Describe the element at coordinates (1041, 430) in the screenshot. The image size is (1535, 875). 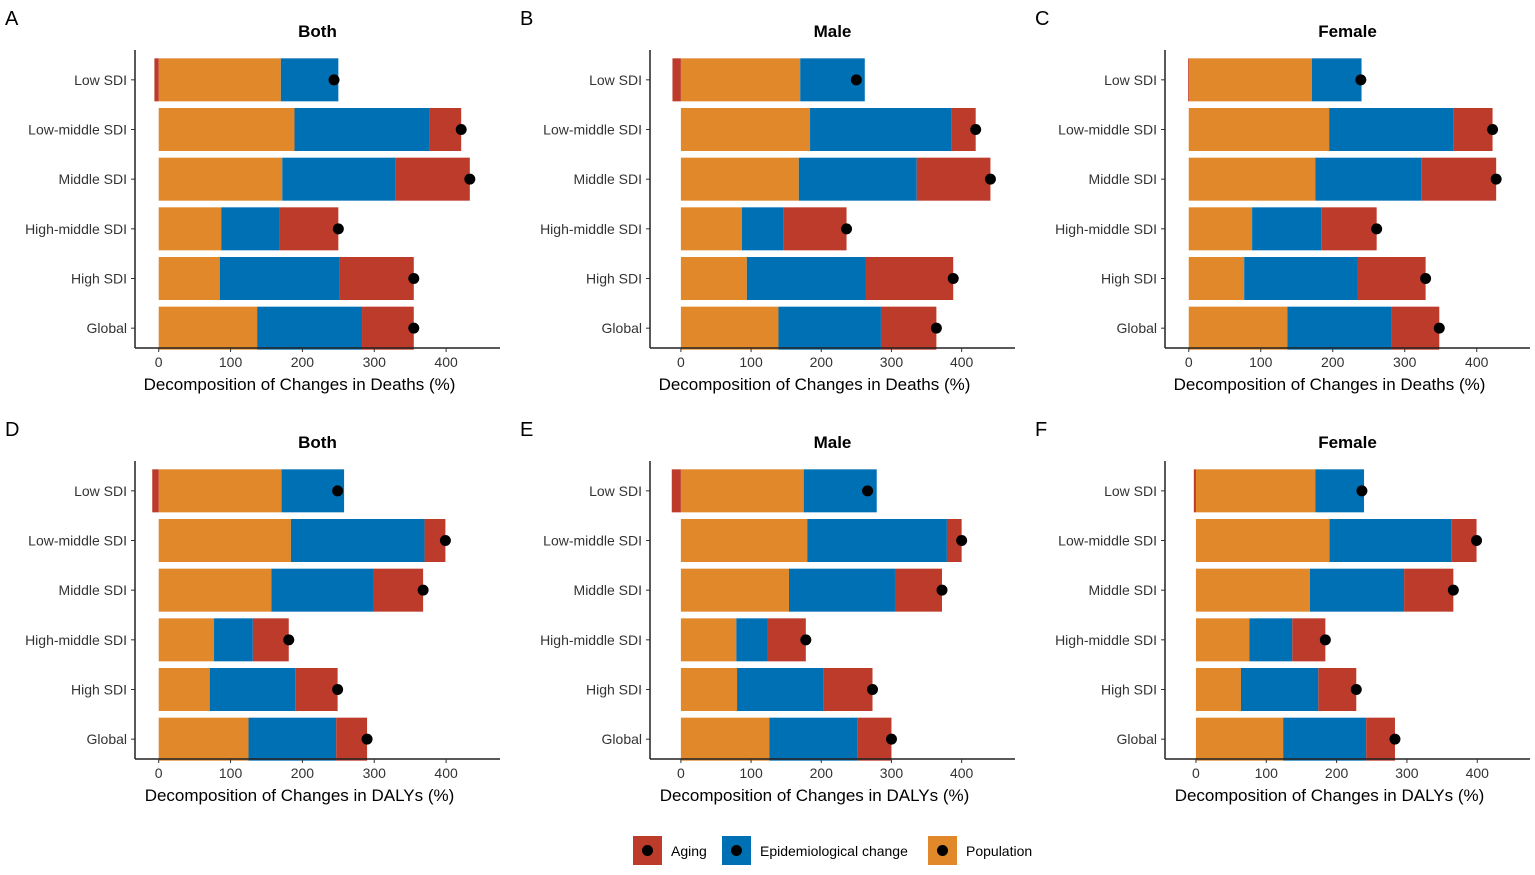
I see `panel-letter: F` at that location.